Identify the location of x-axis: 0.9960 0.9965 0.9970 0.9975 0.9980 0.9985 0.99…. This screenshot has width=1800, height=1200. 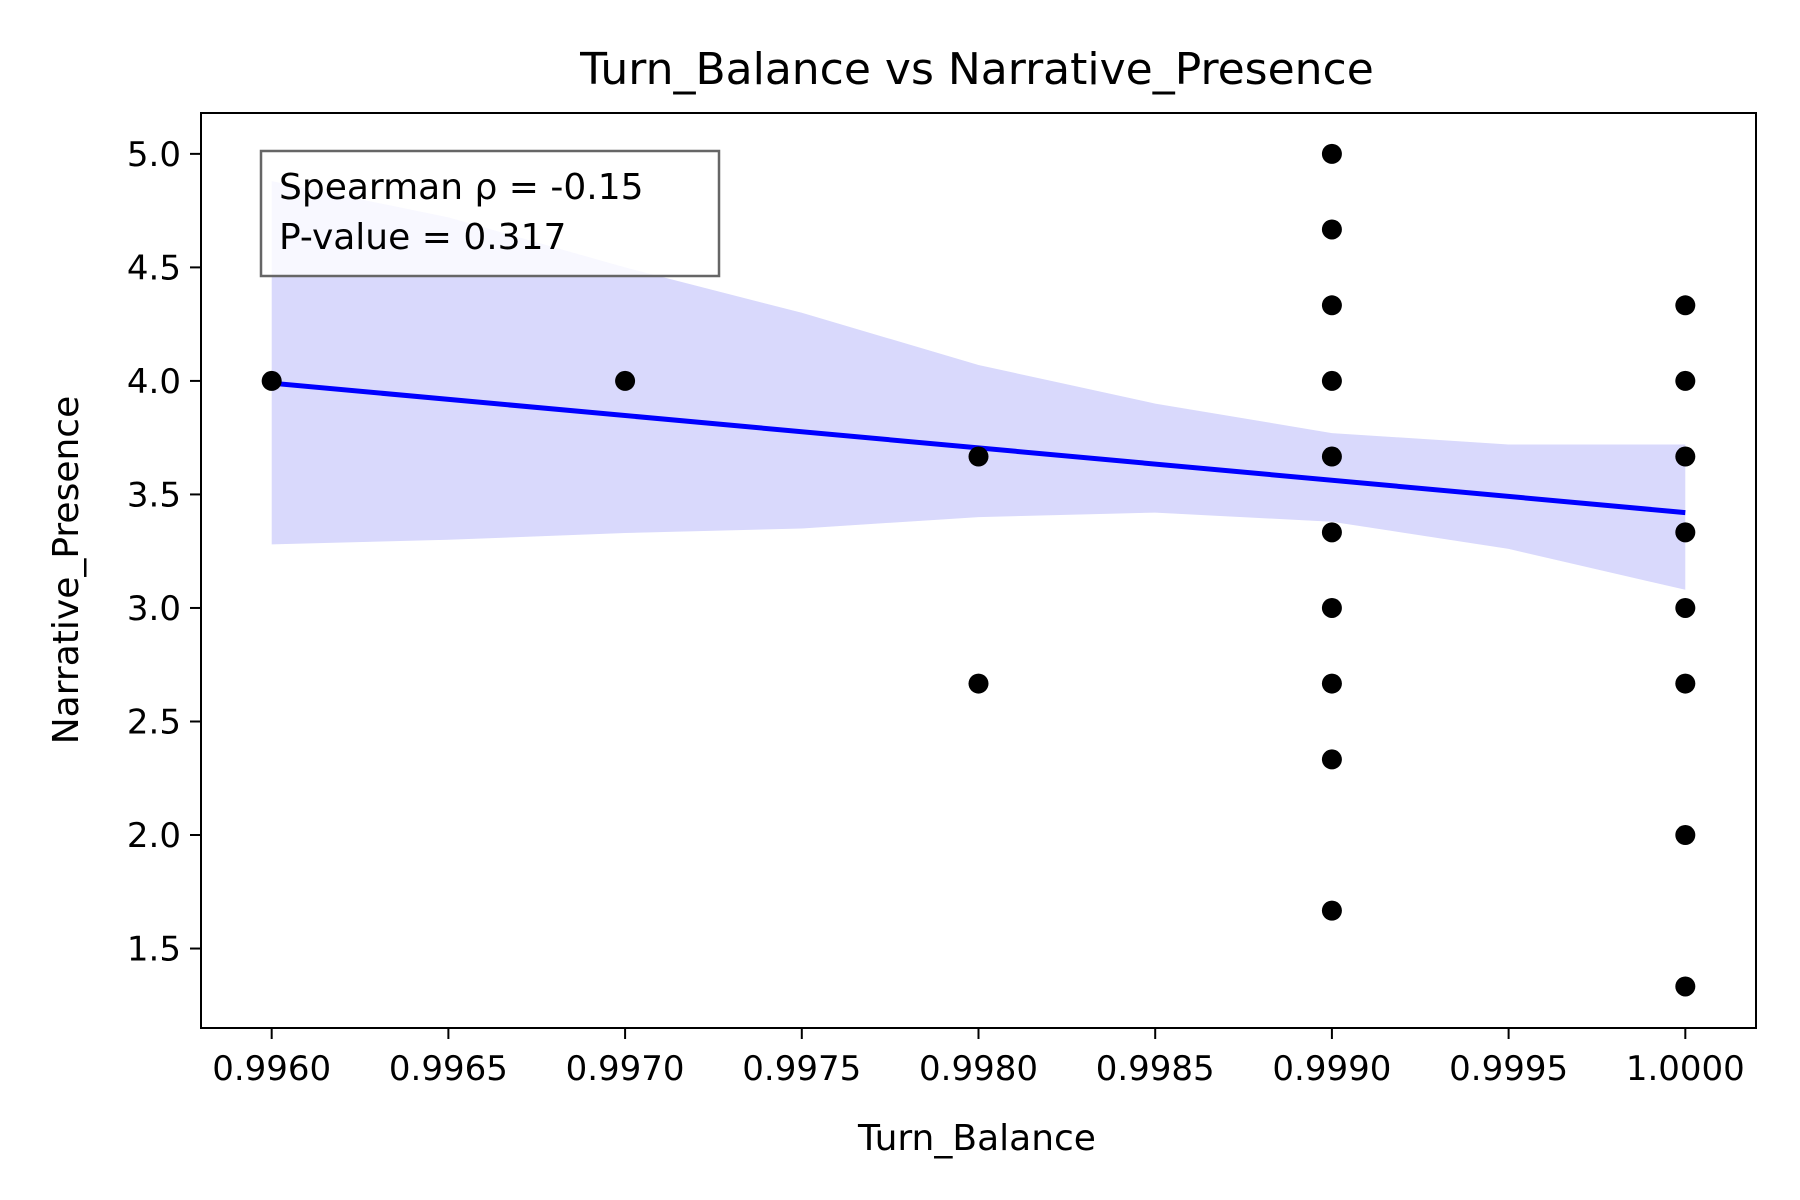
(978, 1058).